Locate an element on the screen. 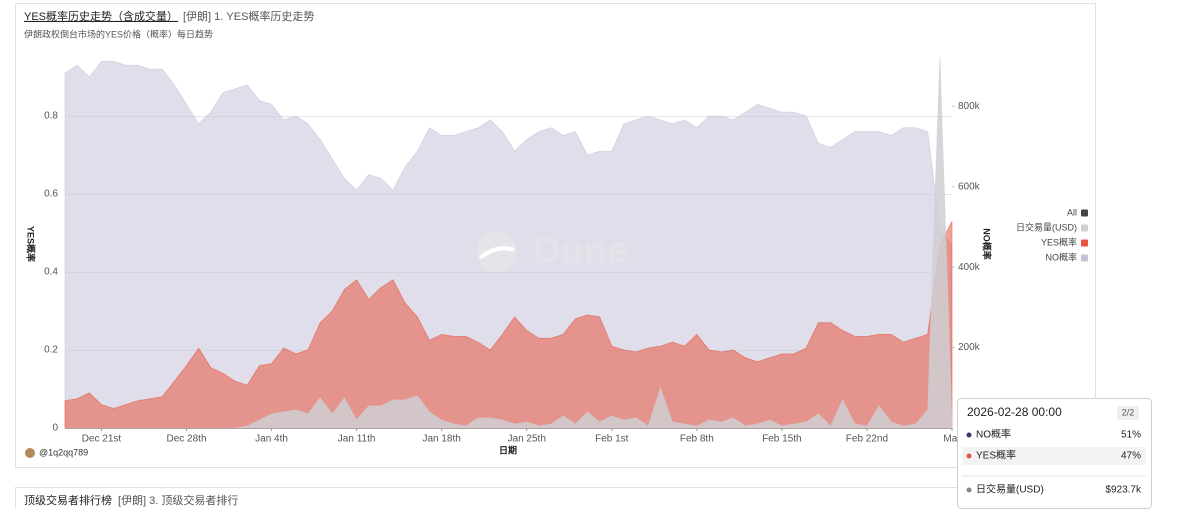  x-tick-label: Feb 15th is located at coordinates (781, 439).